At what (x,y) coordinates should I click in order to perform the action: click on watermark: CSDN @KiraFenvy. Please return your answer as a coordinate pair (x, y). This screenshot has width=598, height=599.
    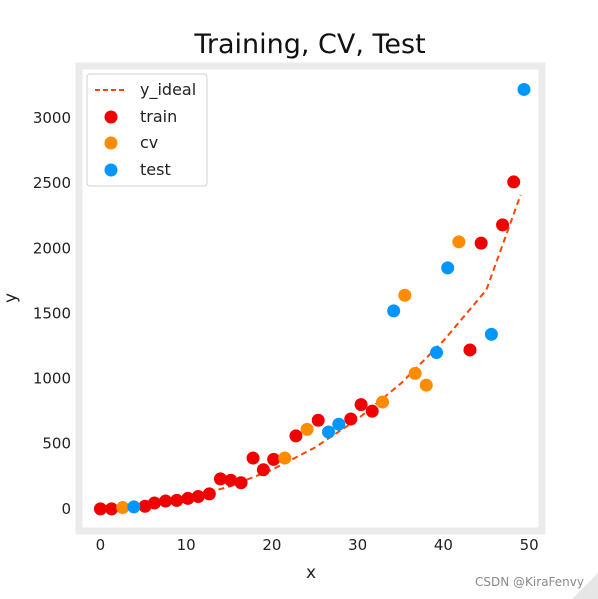
    Looking at the image, I should click on (529, 582).